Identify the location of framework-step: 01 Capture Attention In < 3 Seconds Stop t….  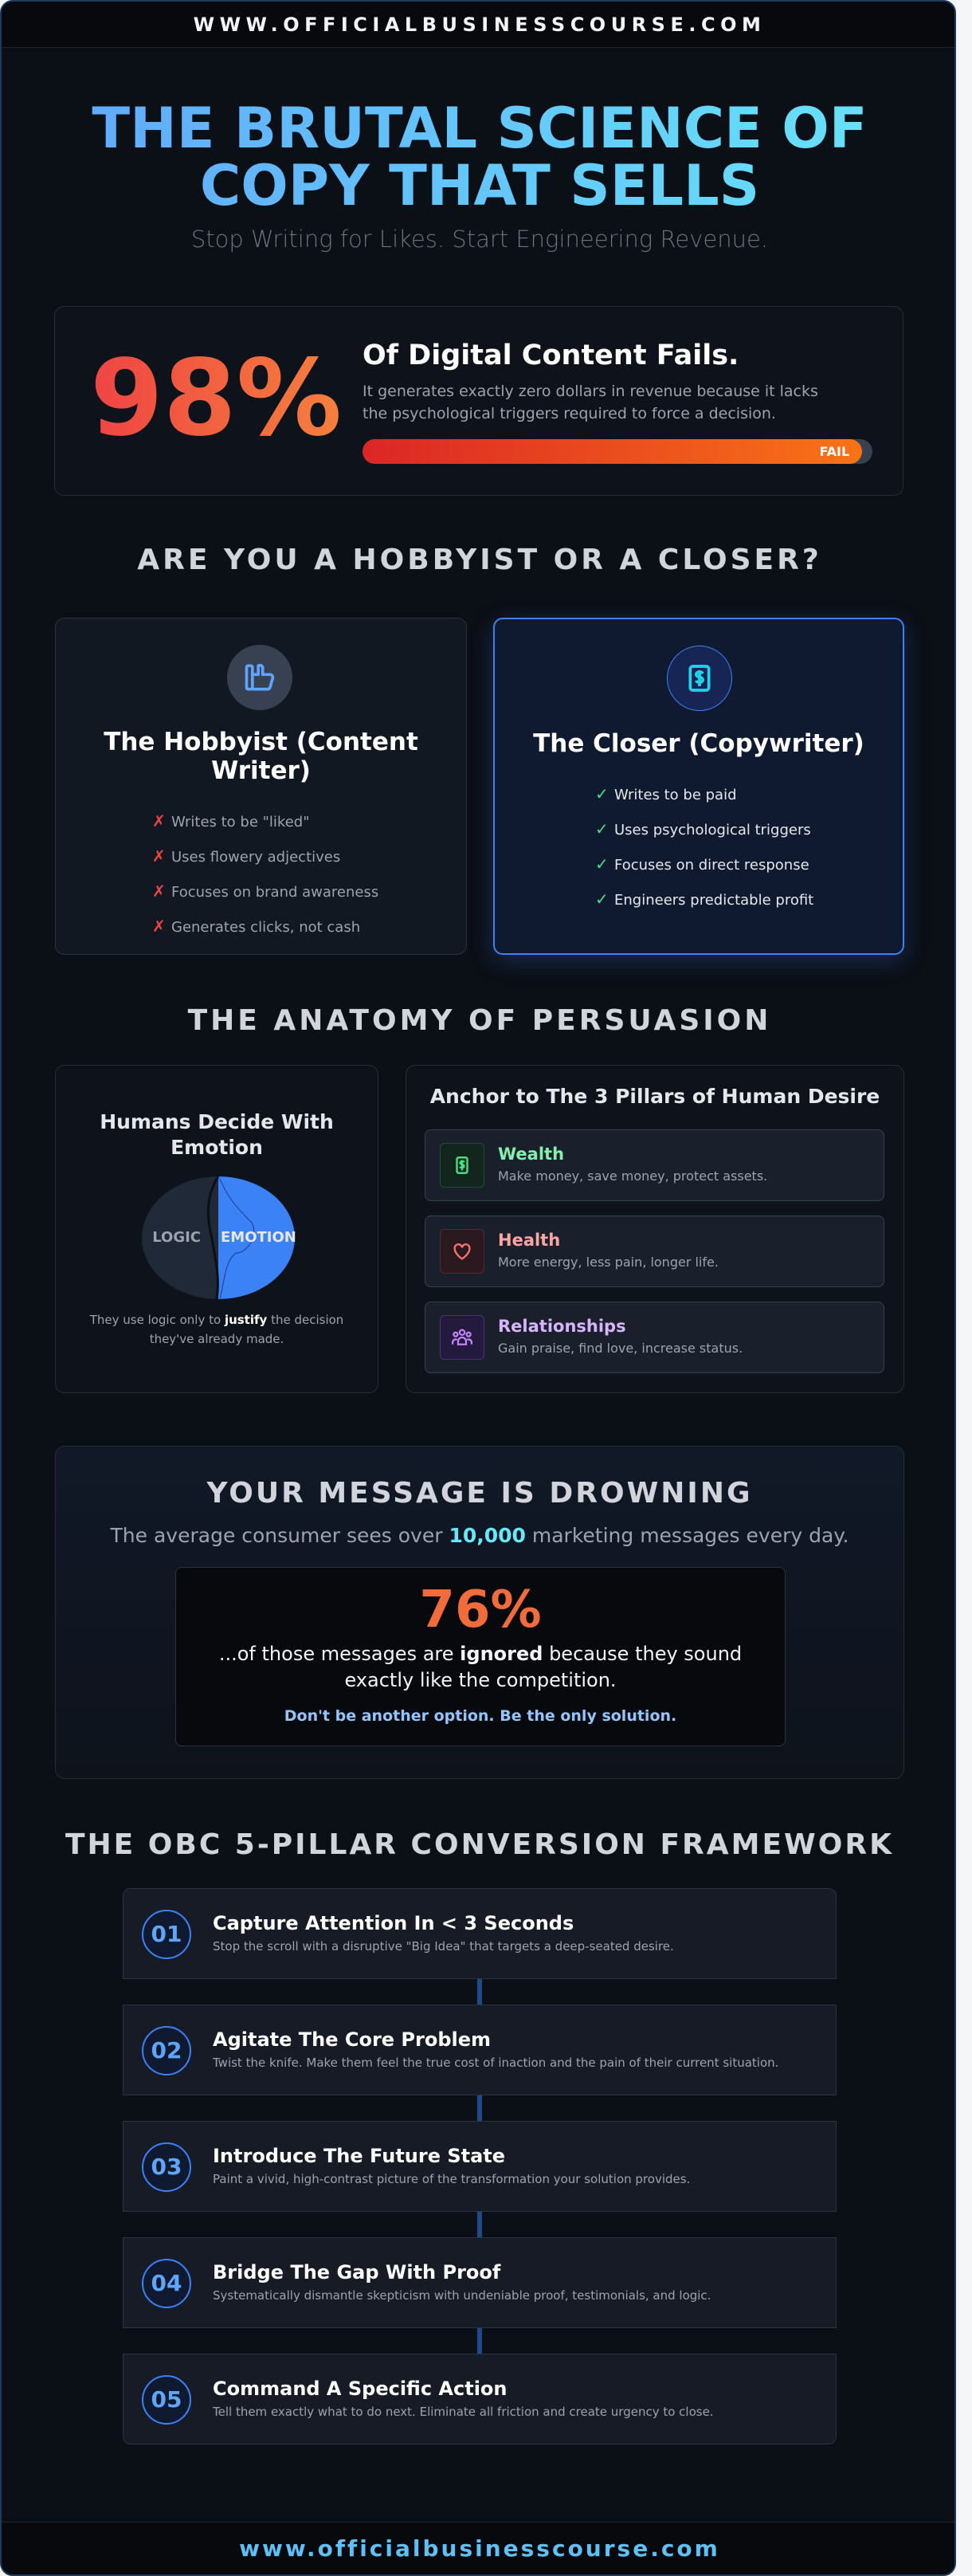
(480, 1933).